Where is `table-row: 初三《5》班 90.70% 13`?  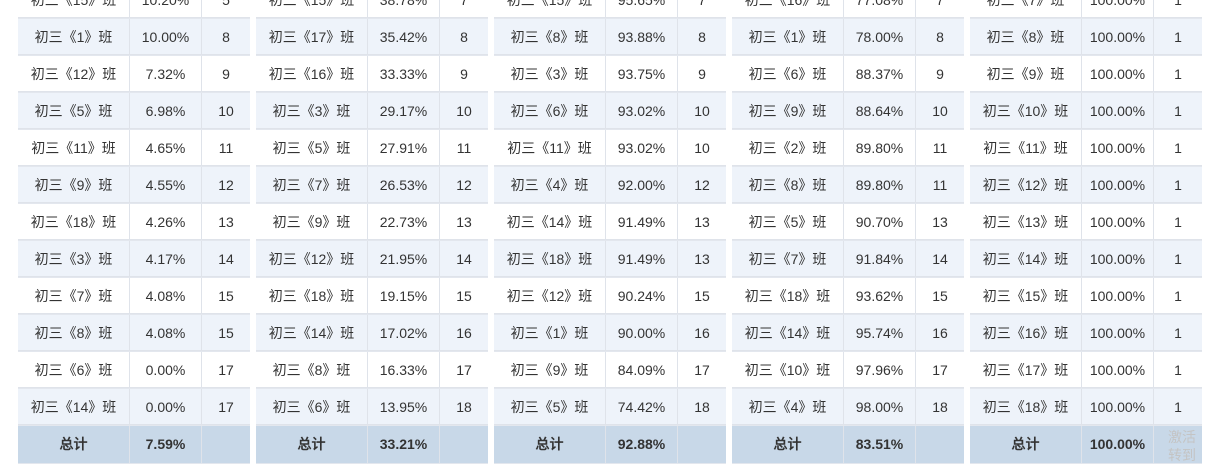 table-row: 初三《5》班 90.70% 13 is located at coordinates (848, 222).